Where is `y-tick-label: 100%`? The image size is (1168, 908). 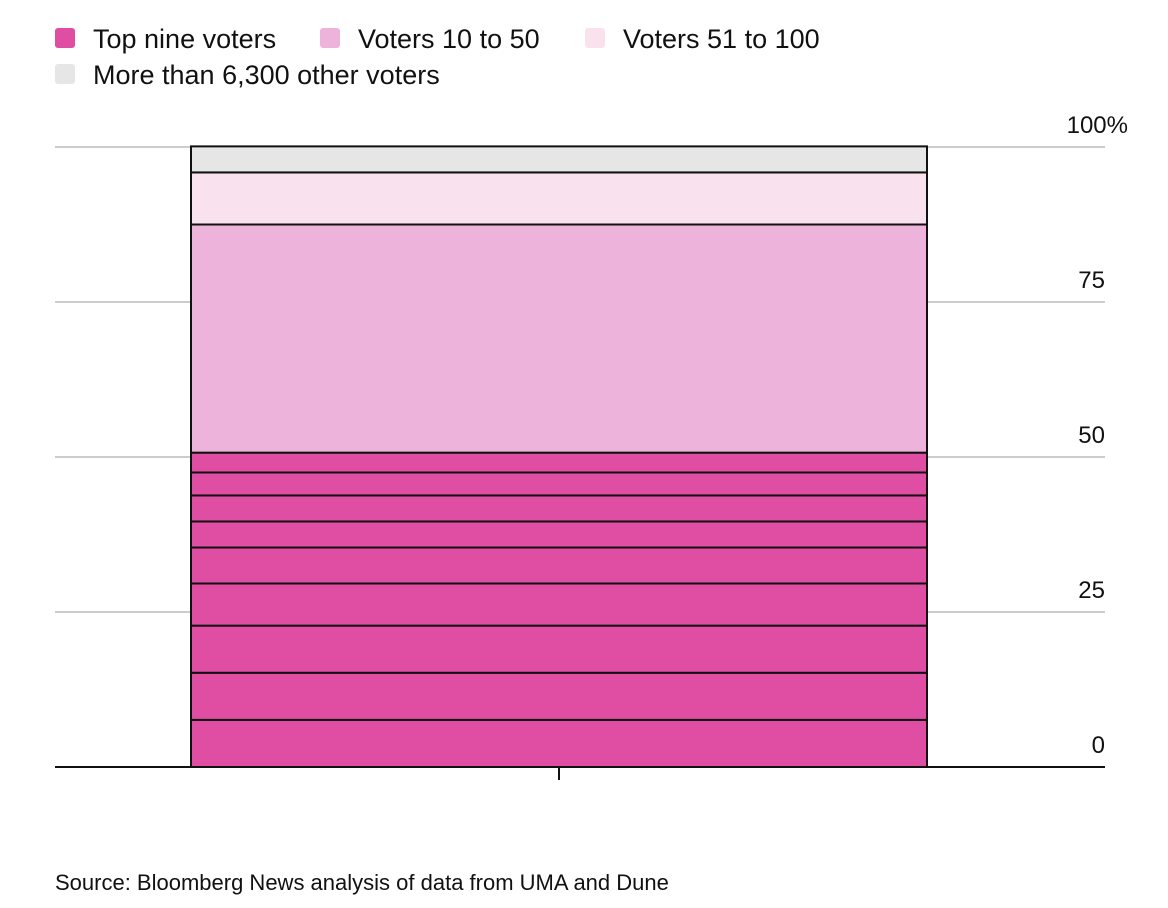
y-tick-label: 100% is located at coordinates (1097, 125).